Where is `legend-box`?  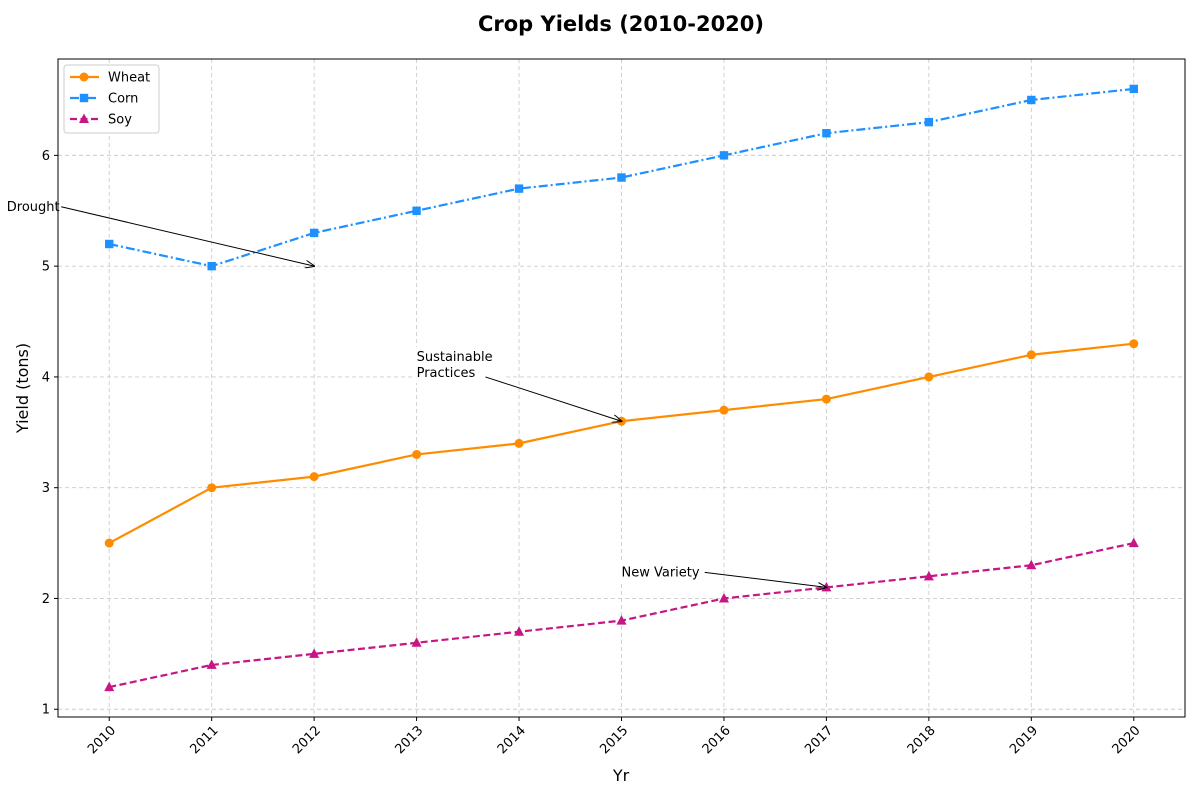
legend-box is located at coordinates (111, 99).